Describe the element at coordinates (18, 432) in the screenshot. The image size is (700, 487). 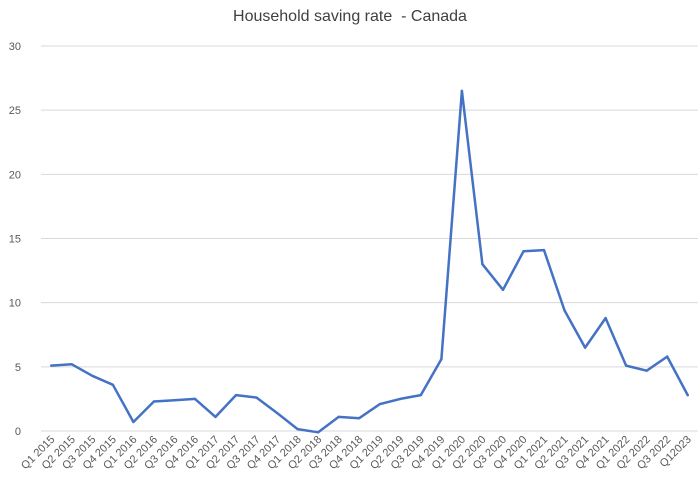
I see `y-tick-label: 0` at that location.